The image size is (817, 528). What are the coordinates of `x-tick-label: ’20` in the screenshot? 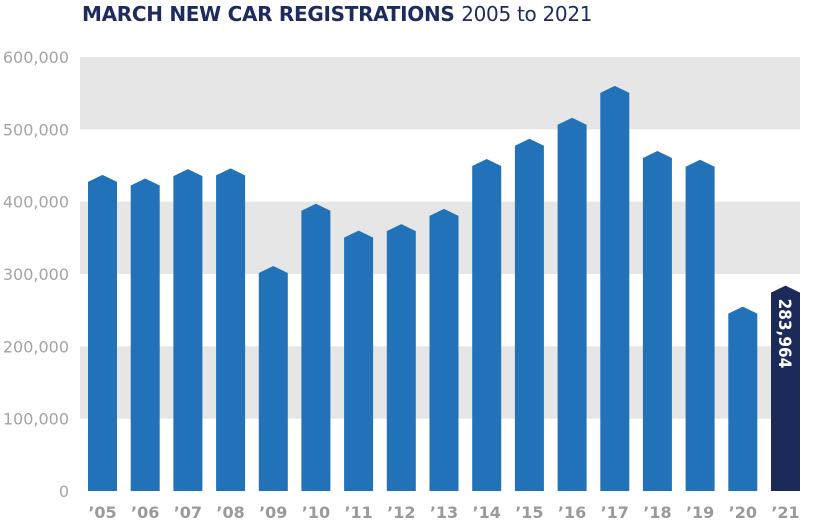 It's located at (743, 512).